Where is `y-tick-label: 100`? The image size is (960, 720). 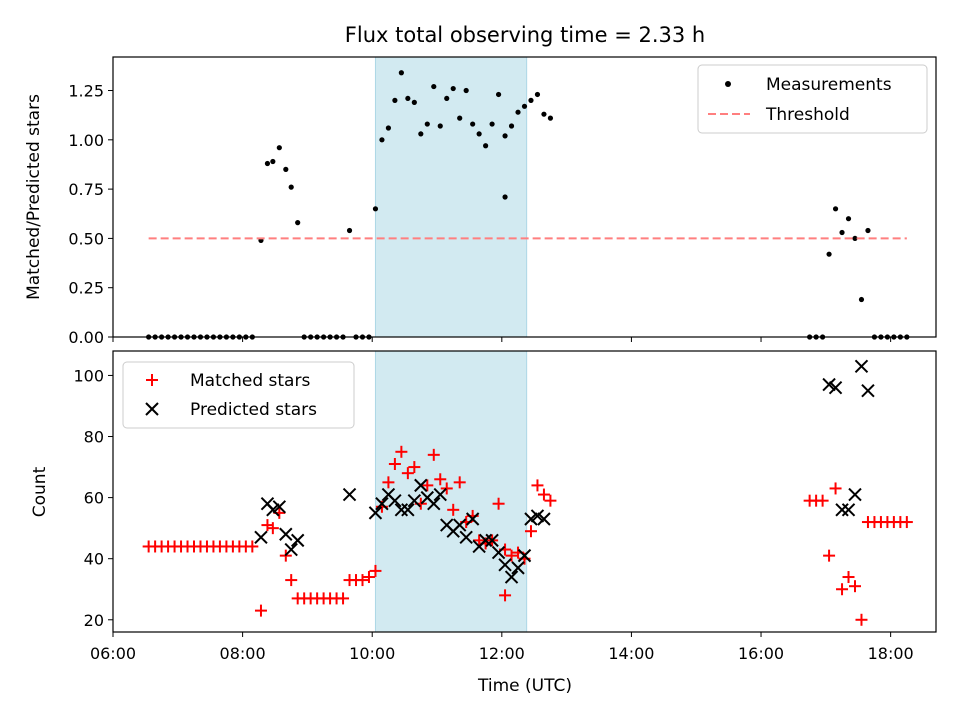 y-tick-label: 100 is located at coordinates (88, 375).